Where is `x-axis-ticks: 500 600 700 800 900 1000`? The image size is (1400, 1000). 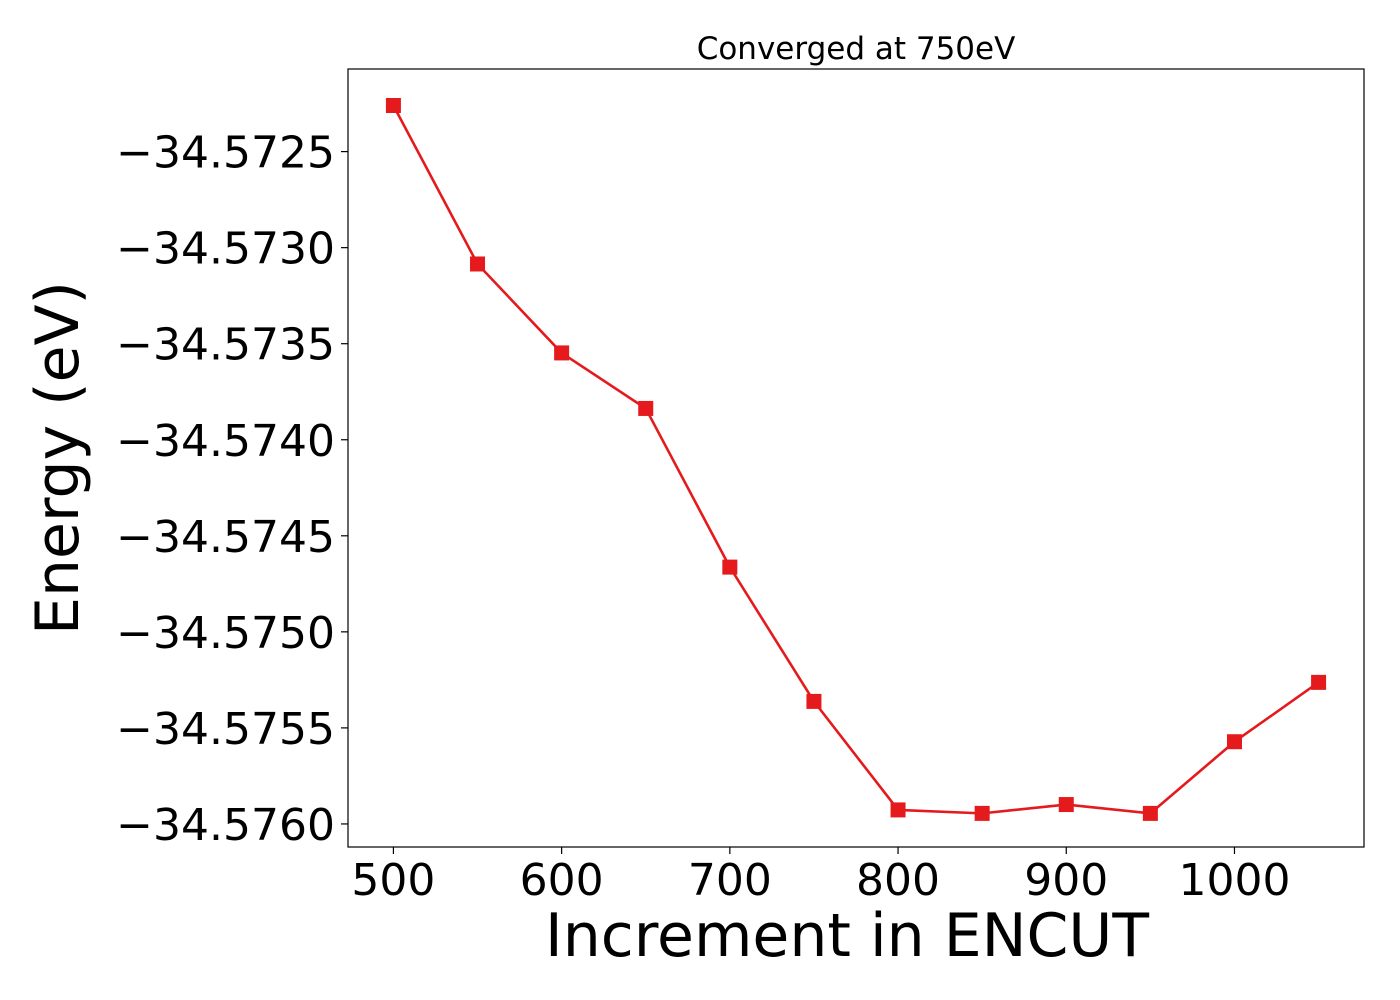
x-axis-ticks: 500 600 700 800 900 1000 is located at coordinates (820, 876).